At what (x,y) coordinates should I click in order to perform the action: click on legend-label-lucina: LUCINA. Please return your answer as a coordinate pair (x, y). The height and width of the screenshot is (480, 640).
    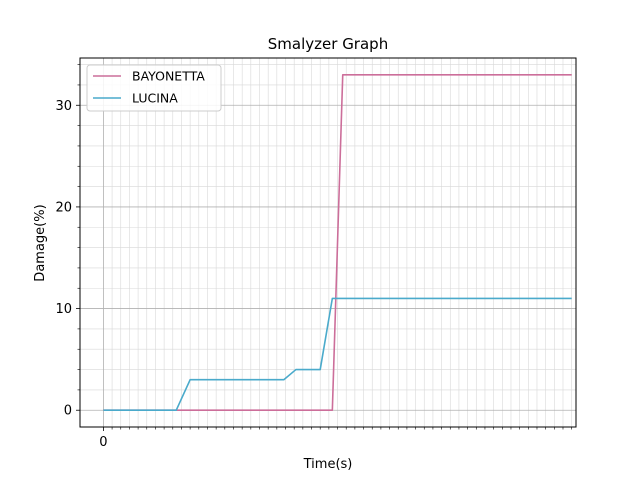
    Looking at the image, I should click on (155, 98).